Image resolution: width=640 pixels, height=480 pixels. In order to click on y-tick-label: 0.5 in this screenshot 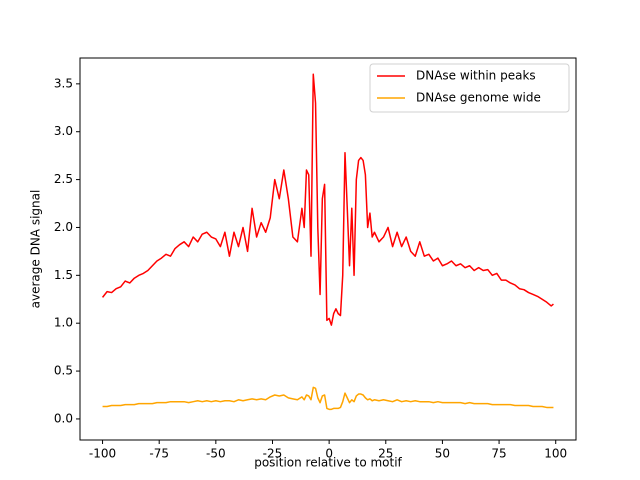, I will do `click(63, 371)`.